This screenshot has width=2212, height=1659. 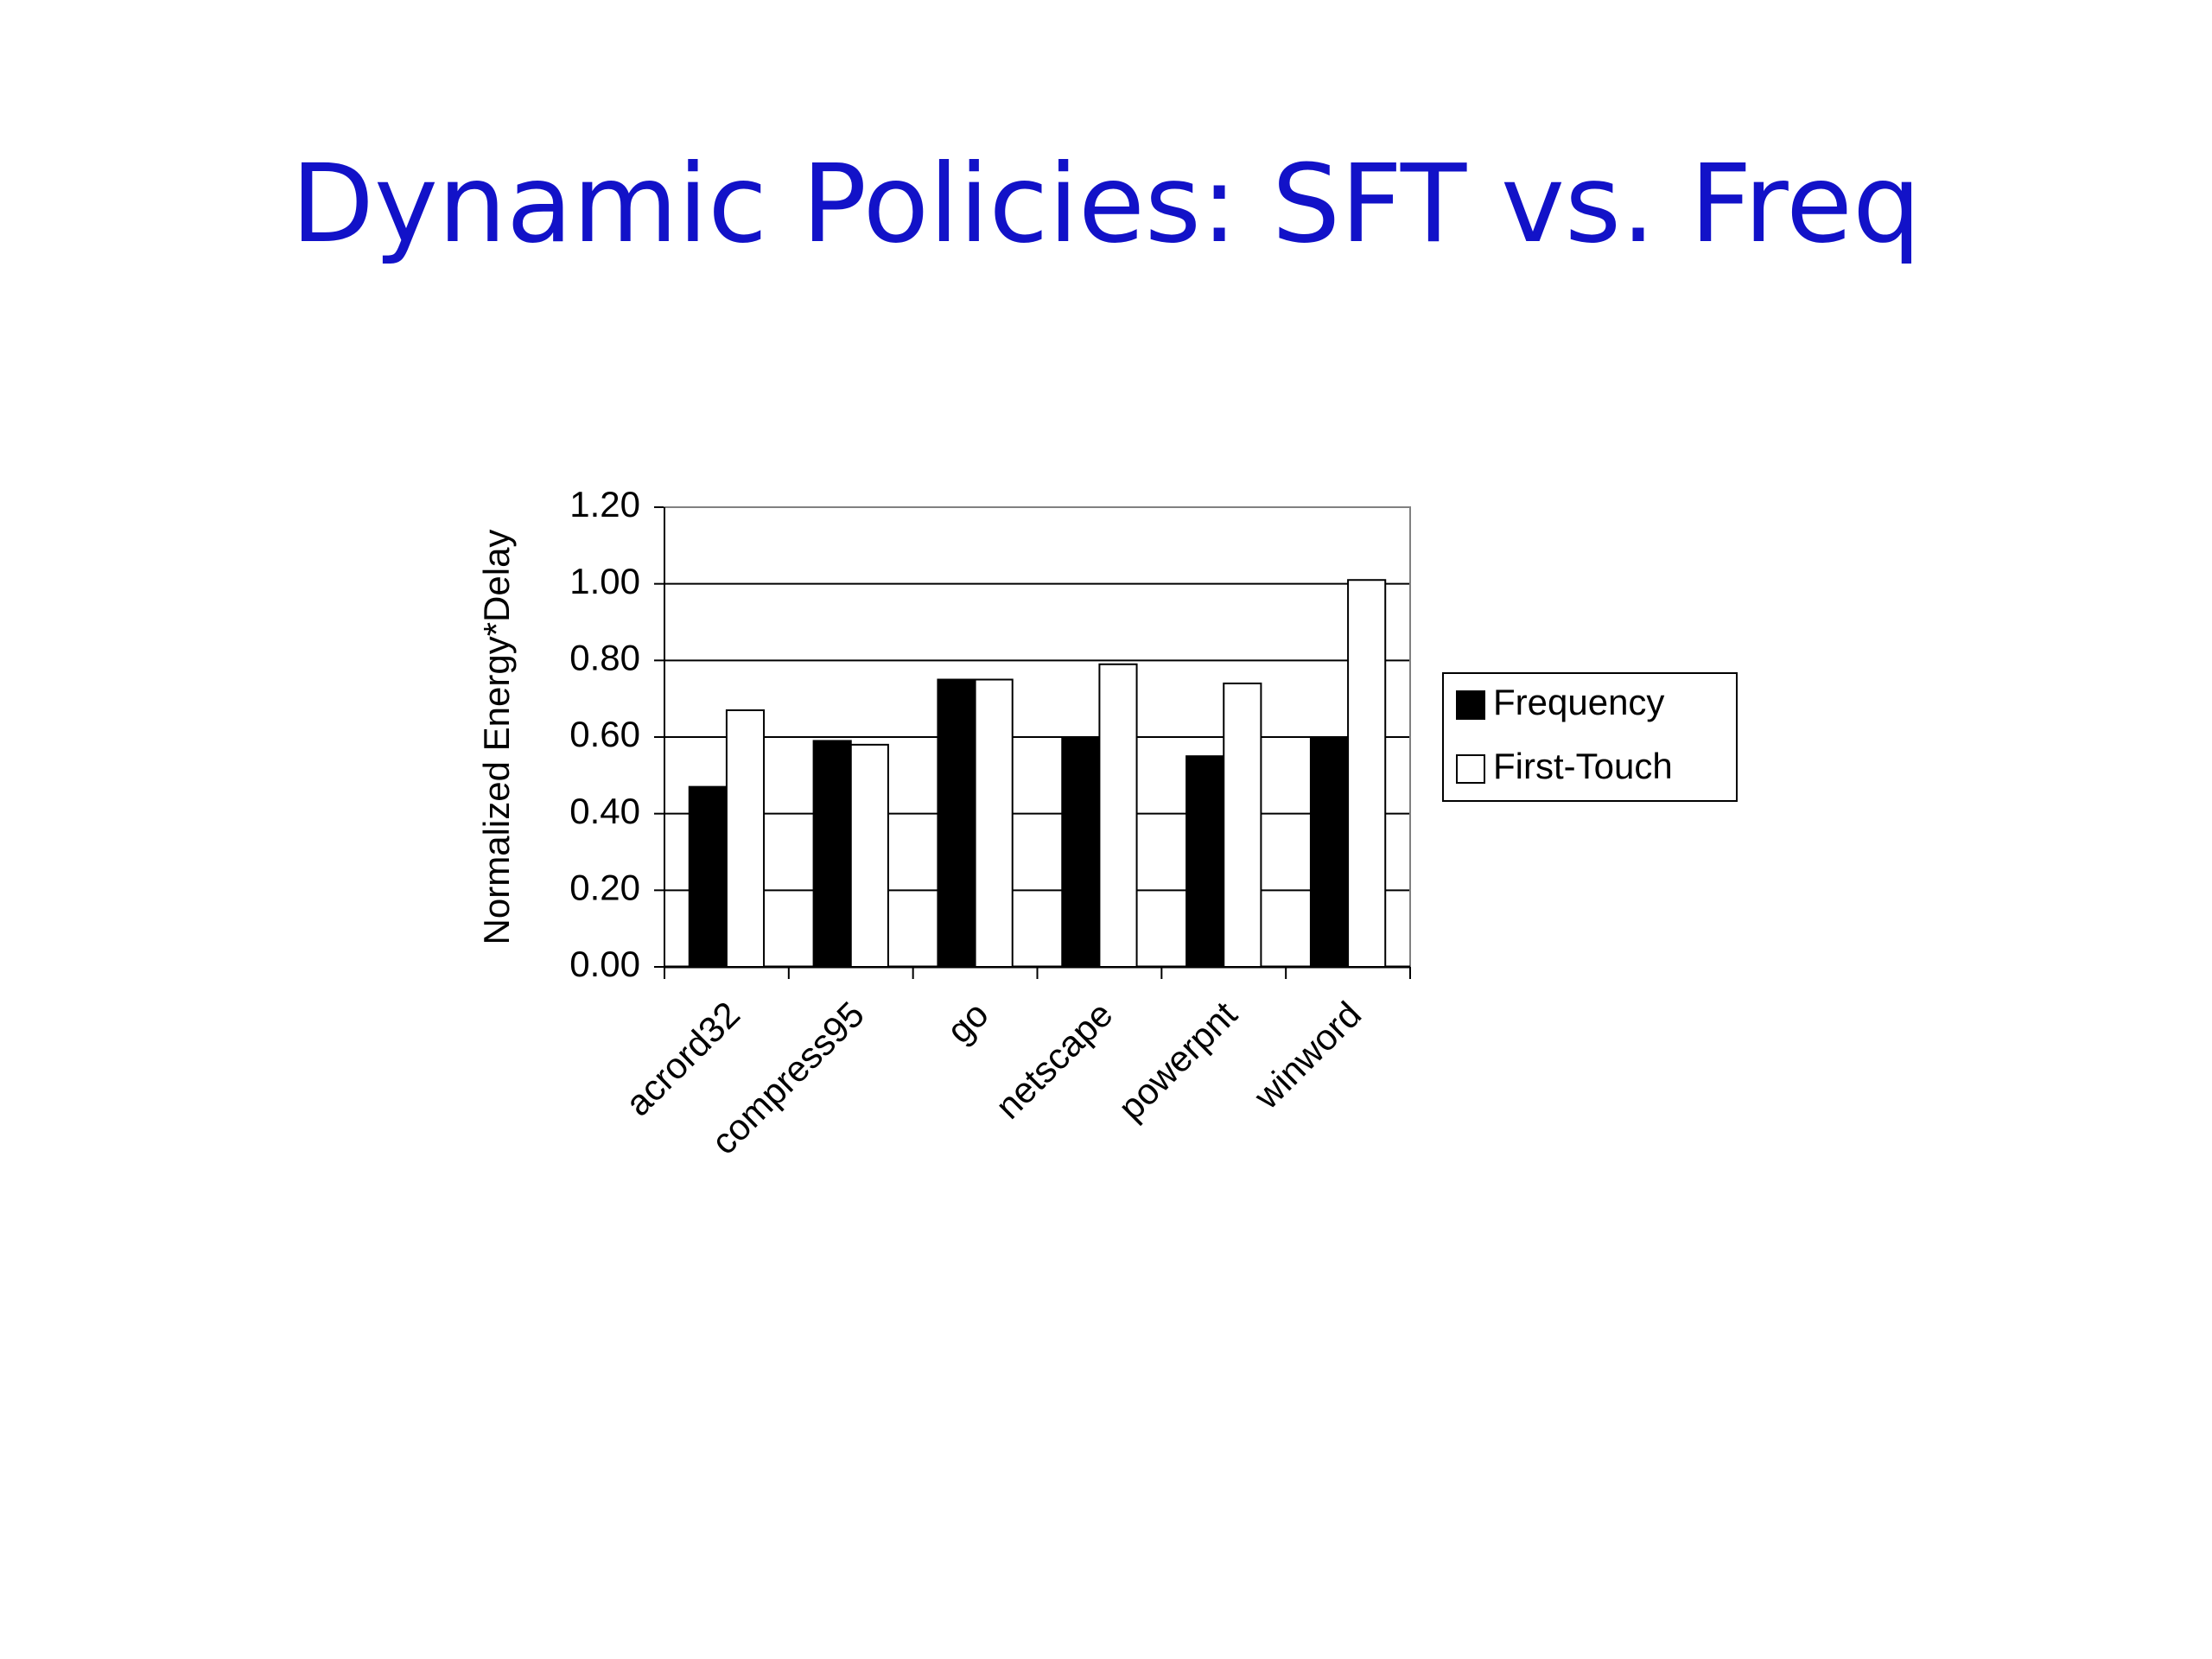 What do you see at coordinates (1307, 1055) in the screenshot?
I see `x-tick-label: winword` at bounding box center [1307, 1055].